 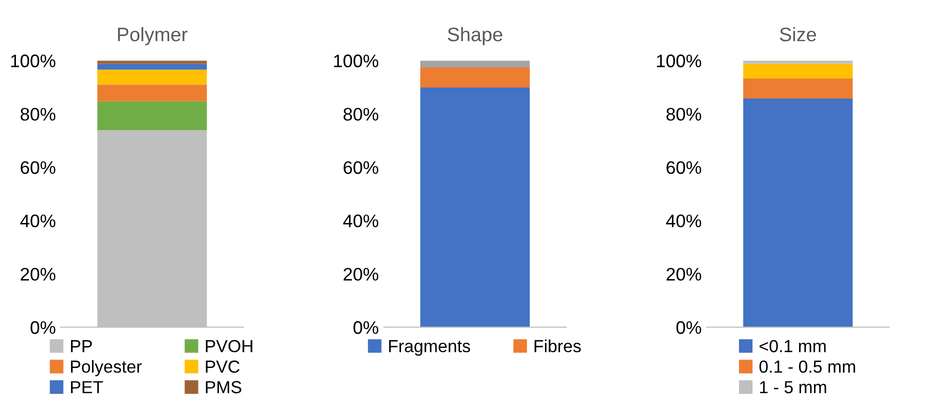 I want to click on chart-title: Shape, so click(x=475, y=36).